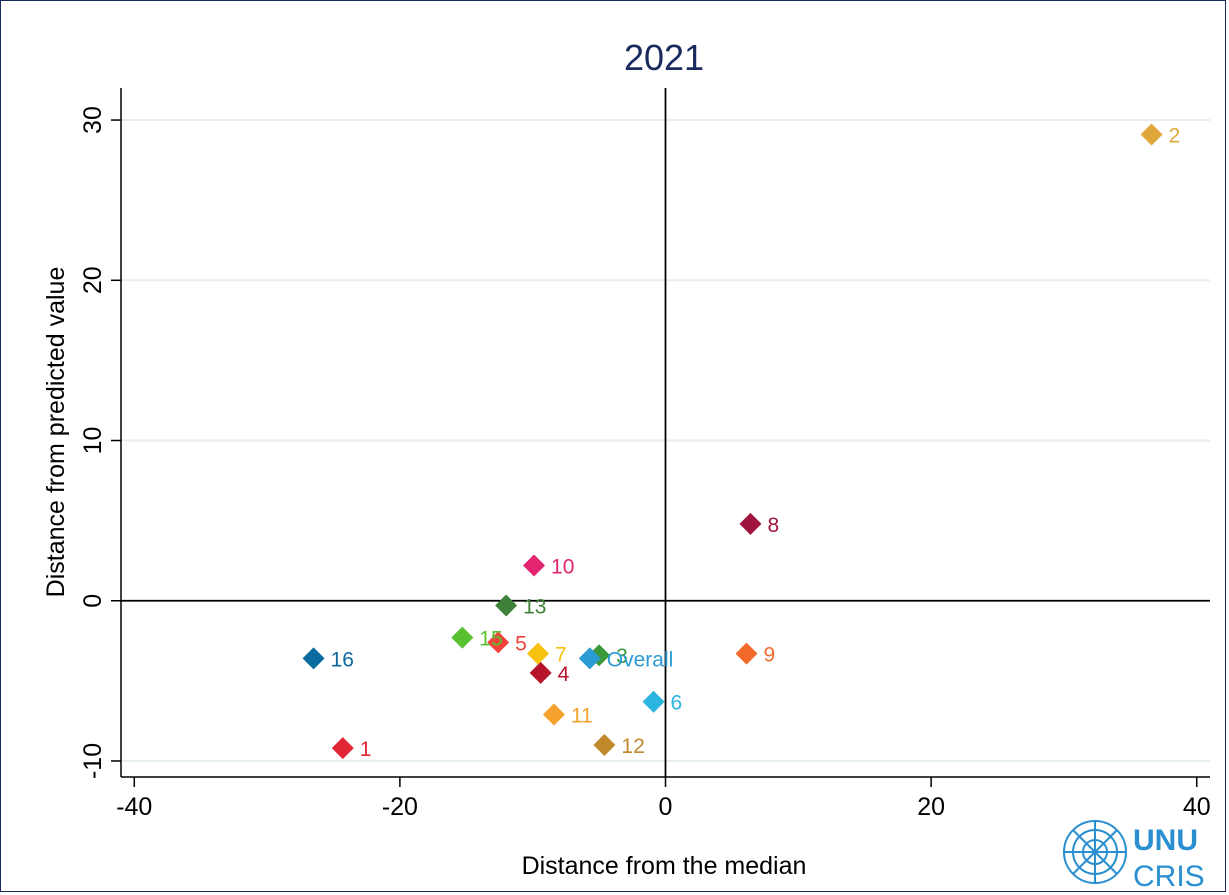 This screenshot has height=895, width=1229. What do you see at coordinates (366, 749) in the screenshot?
I see `data-label: 1` at bounding box center [366, 749].